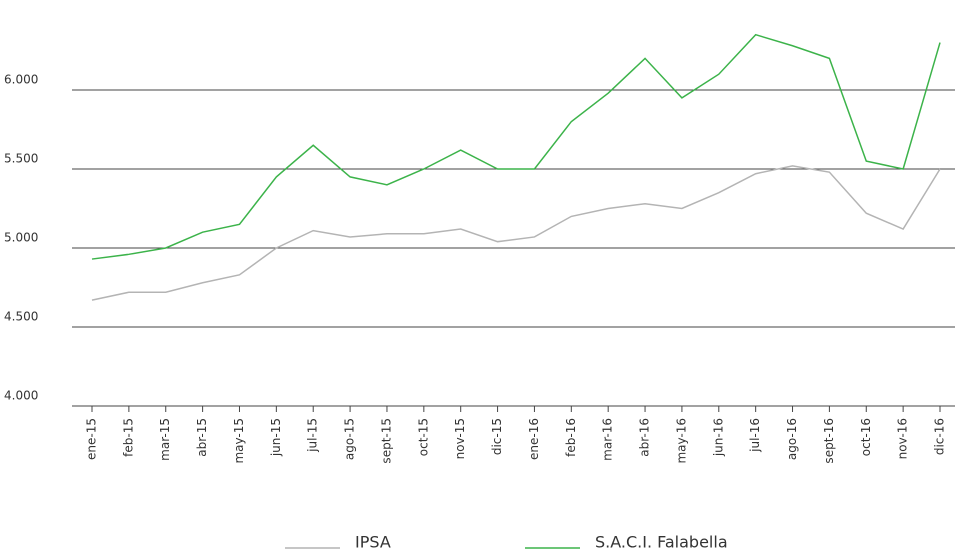 The width and height of the screenshot is (955, 554). Describe the element at coordinates (534, 439) in the screenshot. I see `x-tick-label: ene-16` at that location.